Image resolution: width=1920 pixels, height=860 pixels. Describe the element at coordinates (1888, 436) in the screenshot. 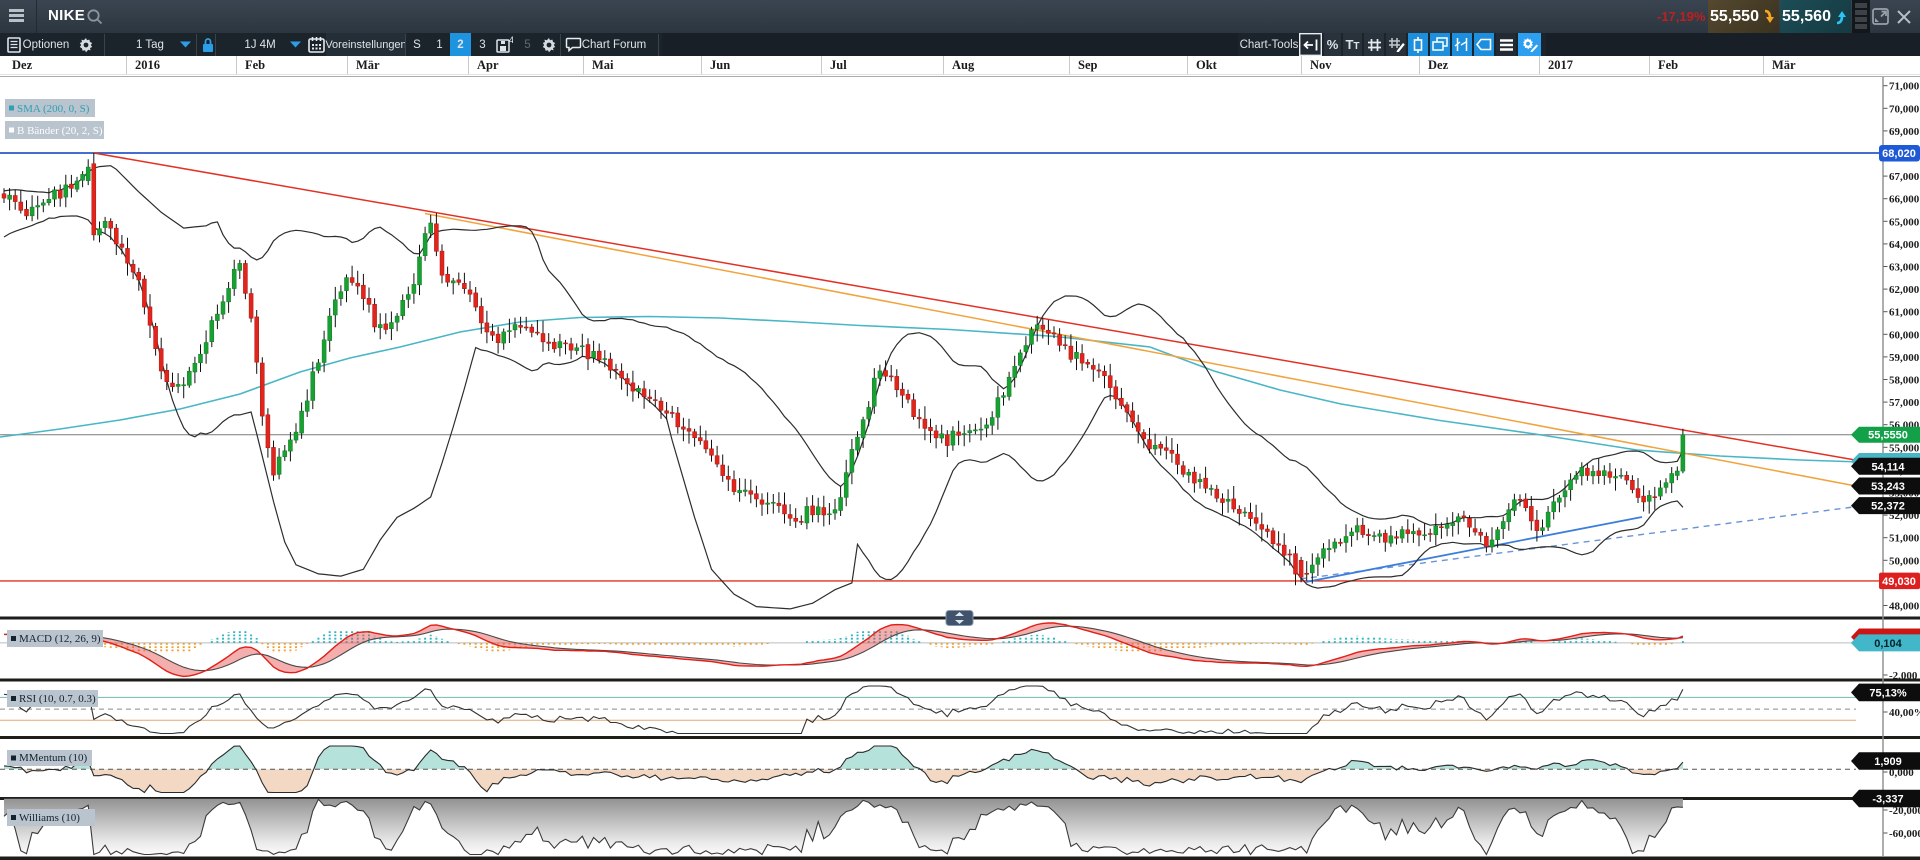

I see `svg-text: 55,5550` at that location.